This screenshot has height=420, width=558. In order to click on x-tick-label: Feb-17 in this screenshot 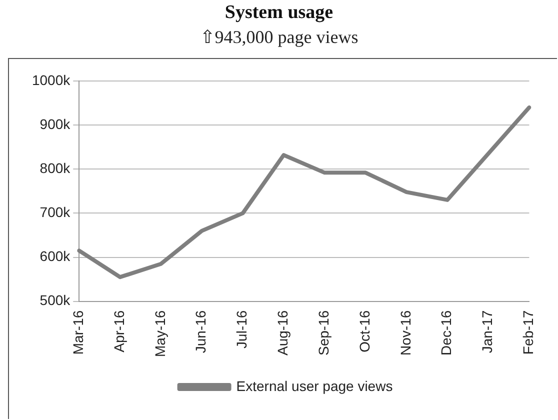, I will do `click(528, 332)`.